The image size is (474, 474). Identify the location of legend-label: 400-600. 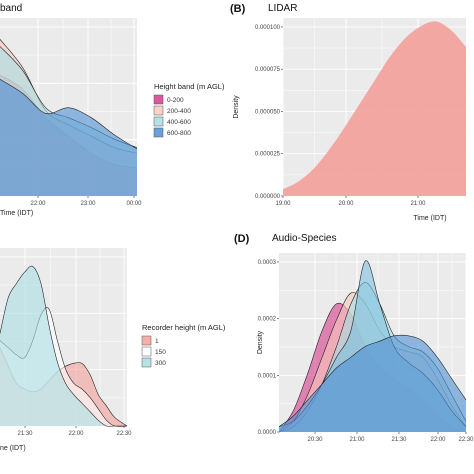
(179, 122).